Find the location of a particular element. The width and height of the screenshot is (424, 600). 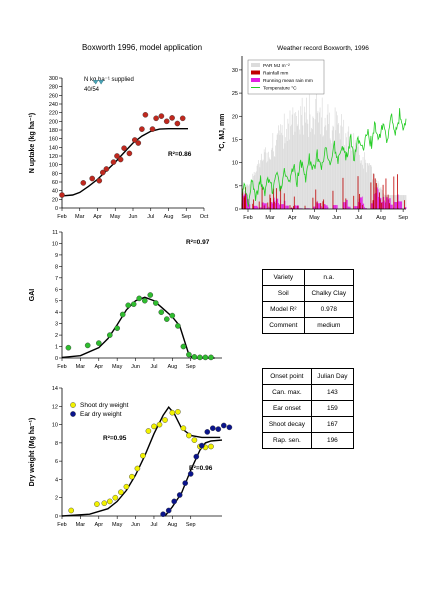

y-tick-label: 4 is located at coordinates (56, 313).